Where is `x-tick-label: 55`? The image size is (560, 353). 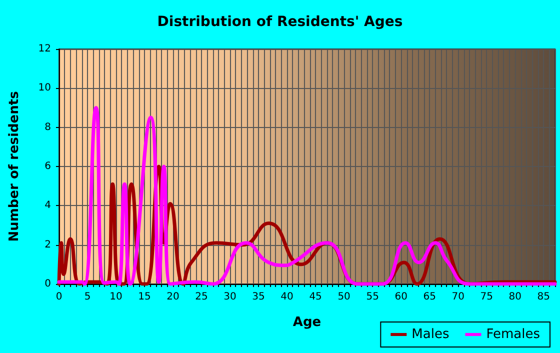 x-tick-label: 55 is located at coordinates (372, 297).